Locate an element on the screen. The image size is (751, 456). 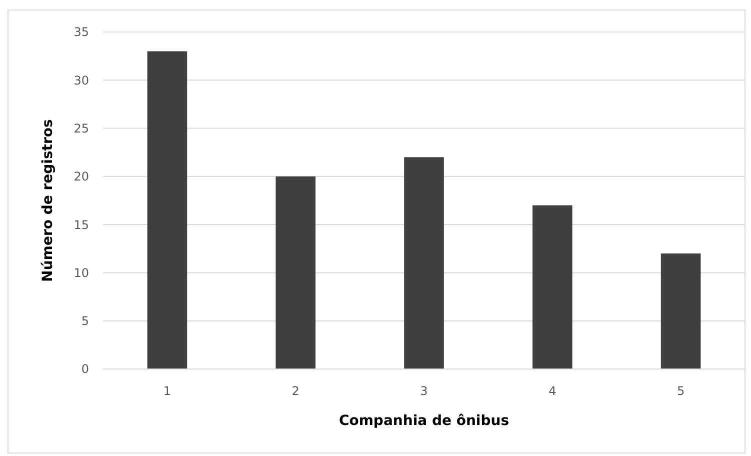
y-tick-label: 10 is located at coordinates (81, 273).